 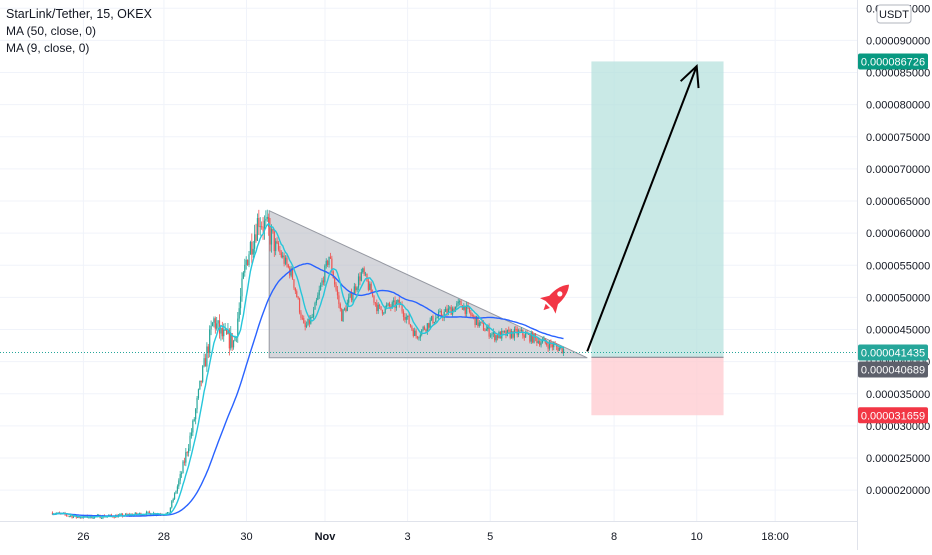 I want to click on triangle-pattern, so click(x=428, y=284).